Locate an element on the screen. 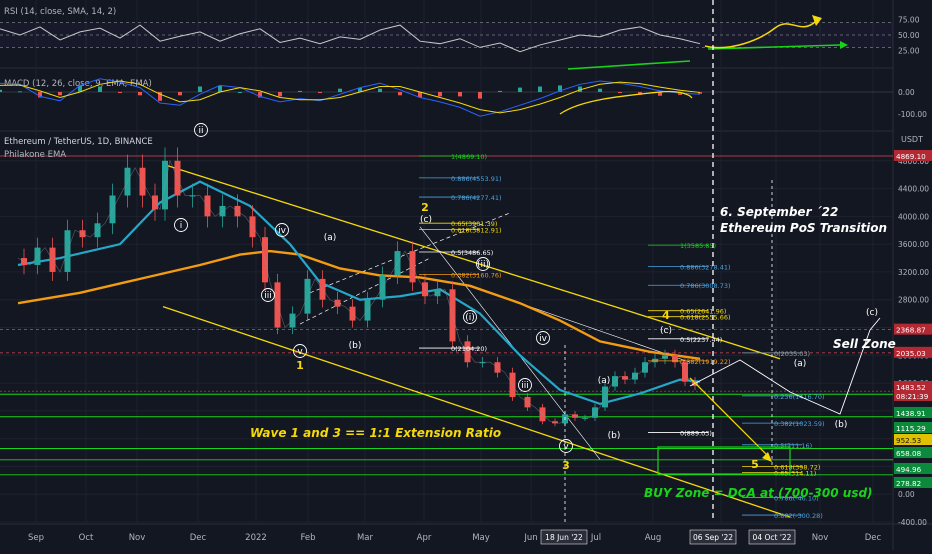 The width and height of the screenshot is (932, 554). currency-label: USDT is located at coordinates (912, 139).